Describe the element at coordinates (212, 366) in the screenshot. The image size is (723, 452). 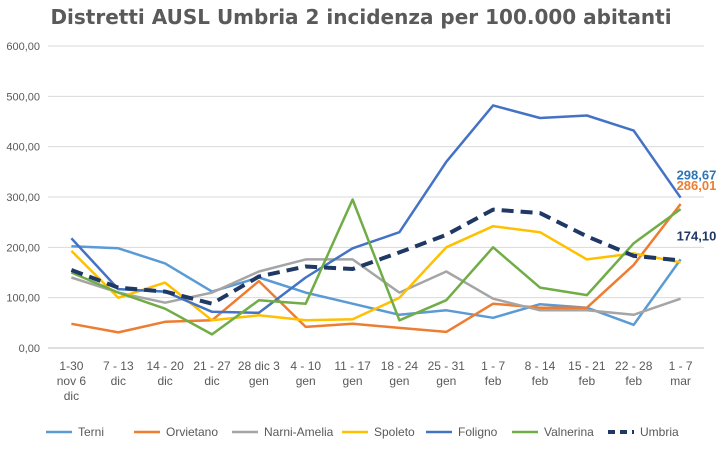
I see `x-tick-label-line: 21 - 27` at that location.